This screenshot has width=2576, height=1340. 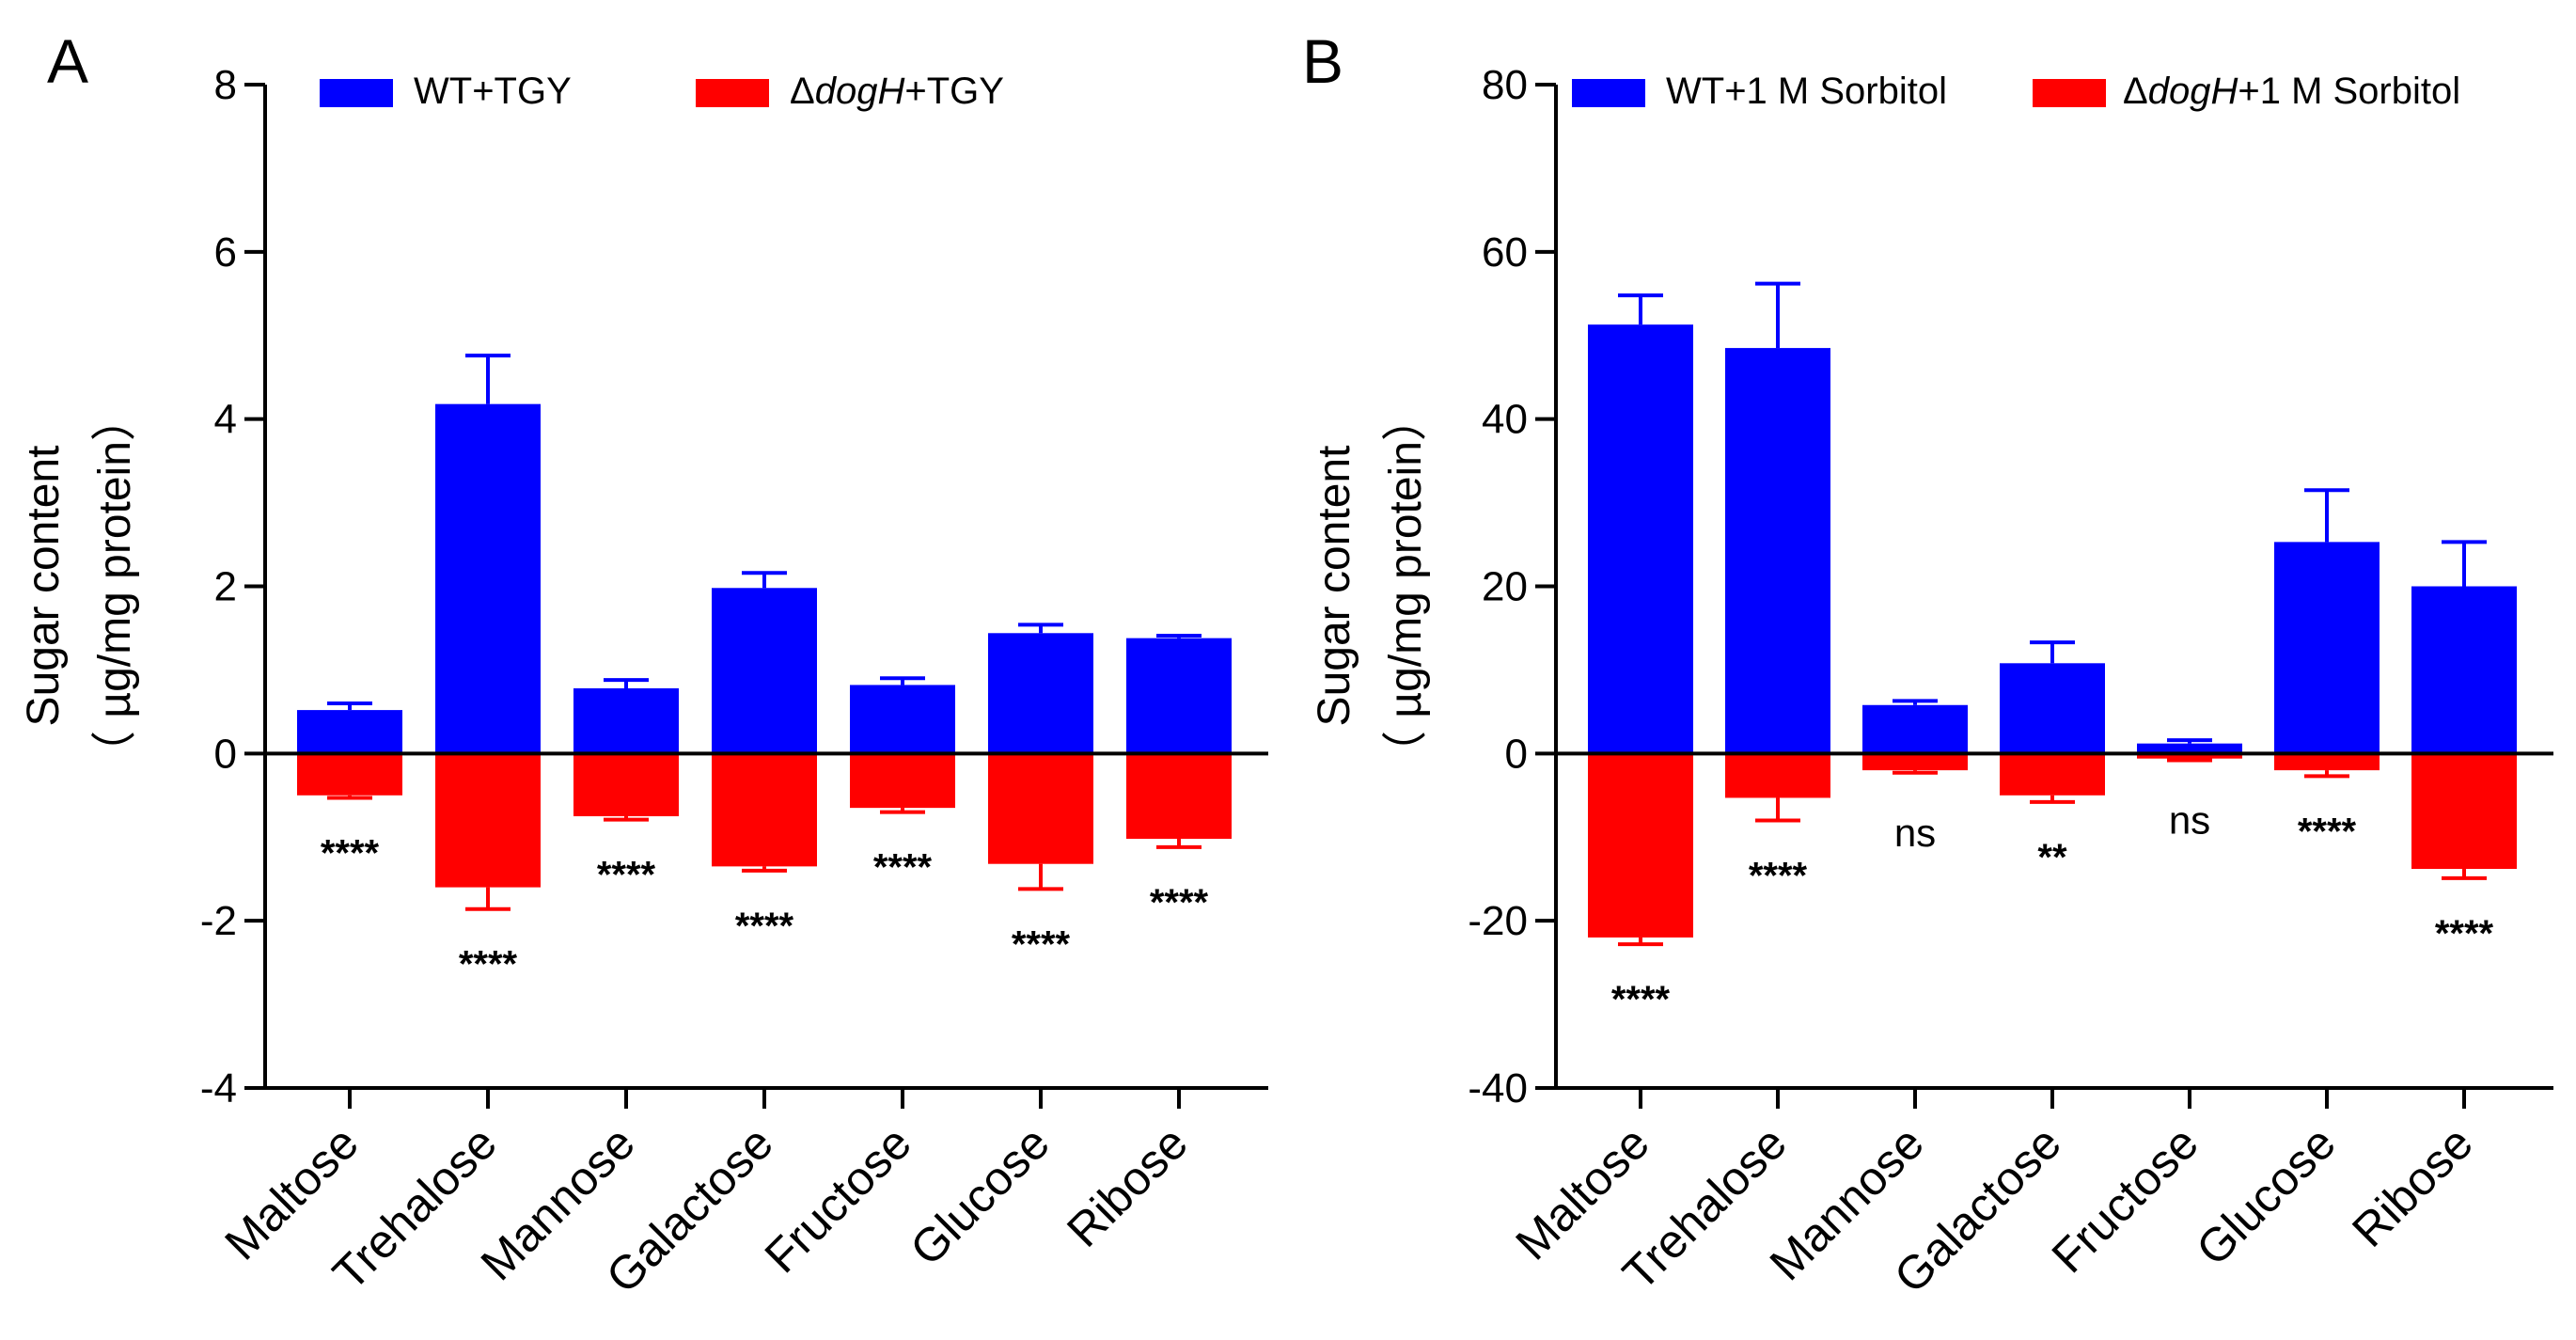 I want to click on legend-text-part: +TGY, so click(x=954, y=91).